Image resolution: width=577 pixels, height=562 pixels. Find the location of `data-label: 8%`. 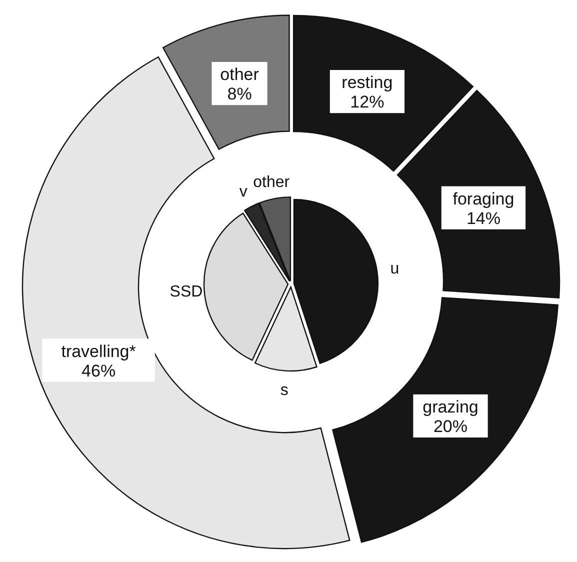

data-label: 8% is located at coordinates (239, 94).